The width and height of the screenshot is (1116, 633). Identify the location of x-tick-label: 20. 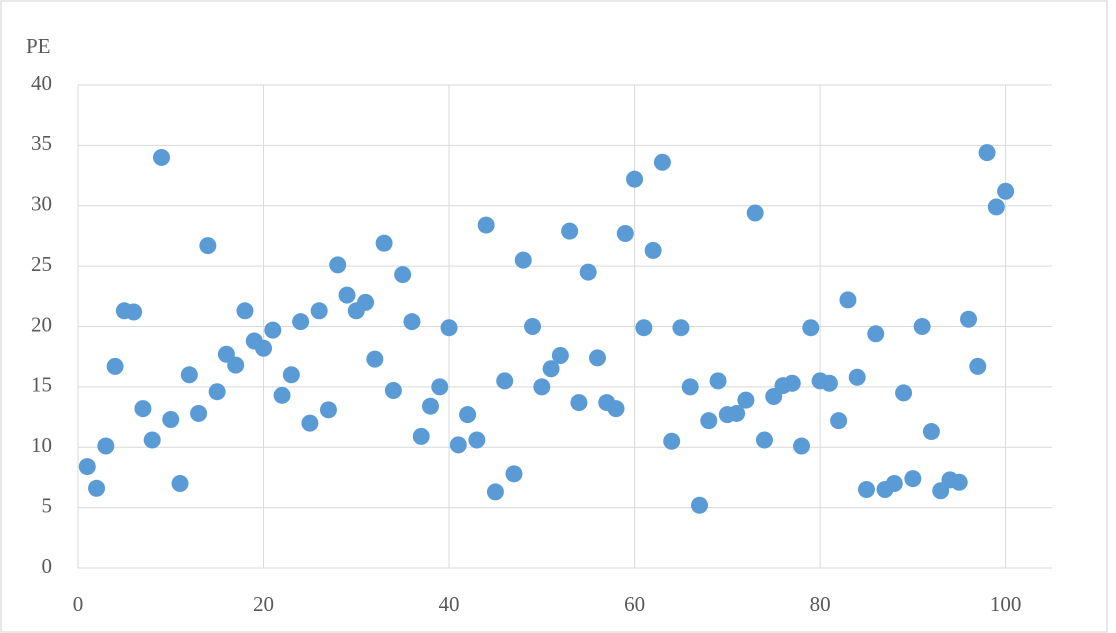
(263, 604).